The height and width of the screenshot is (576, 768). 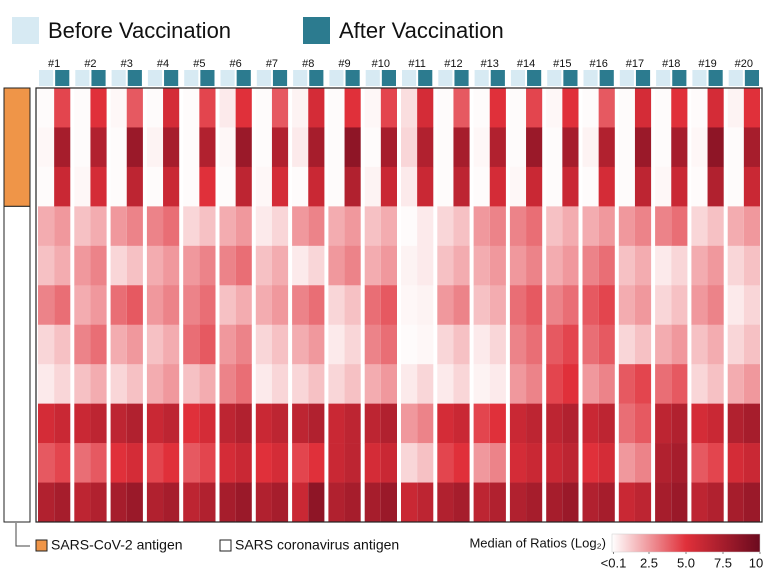 What do you see at coordinates (308, 64) in the screenshot?
I see `column-label: #8` at bounding box center [308, 64].